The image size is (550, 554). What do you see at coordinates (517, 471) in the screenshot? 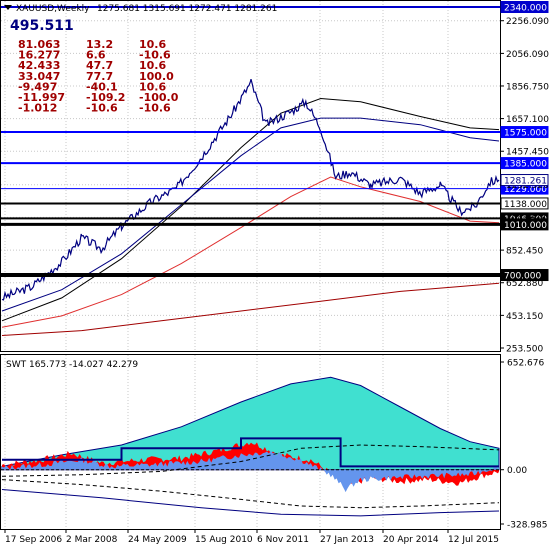
I see `indicator-tick-label: 0.00` at bounding box center [517, 471].